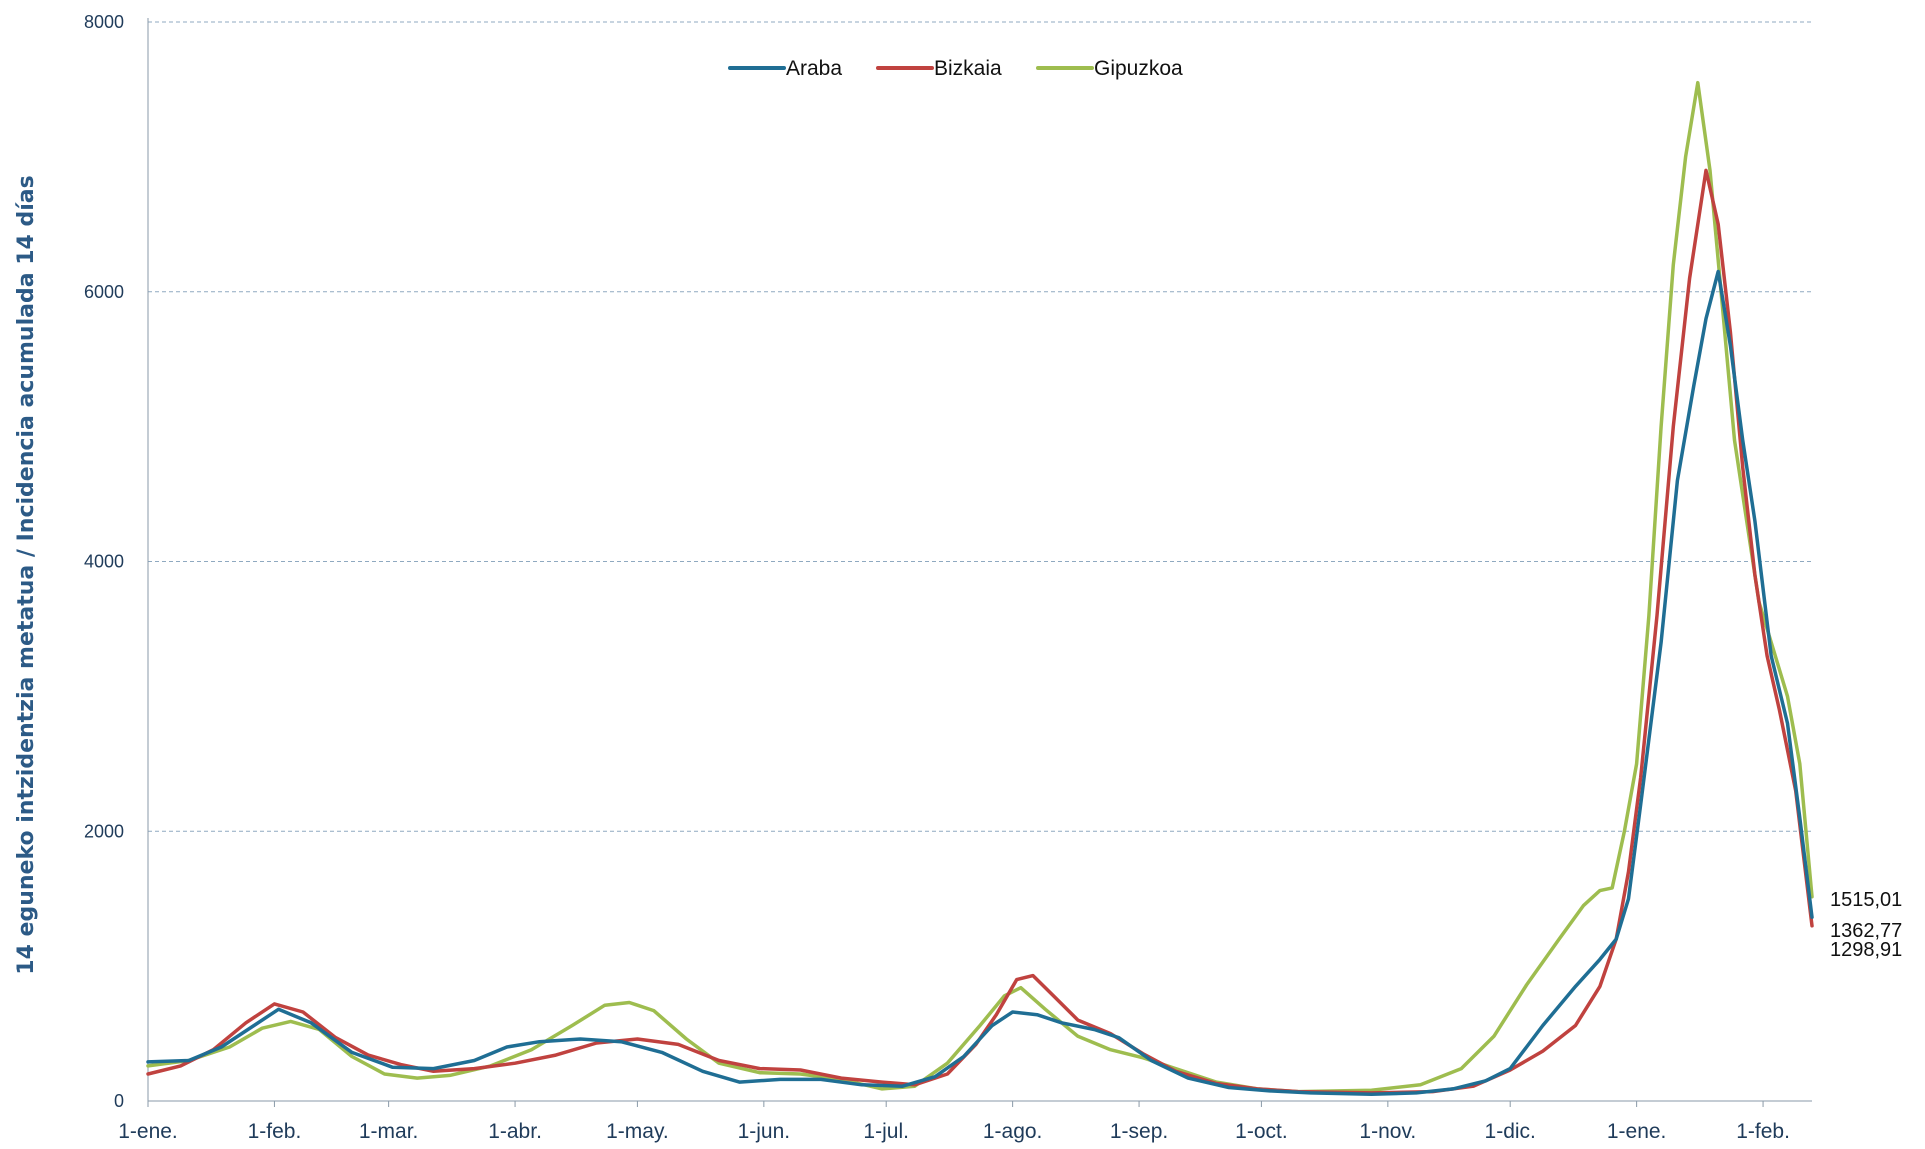  What do you see at coordinates (1866, 900) in the screenshot?
I see `end-value-label-gipuzkoa: 1515,01` at bounding box center [1866, 900].